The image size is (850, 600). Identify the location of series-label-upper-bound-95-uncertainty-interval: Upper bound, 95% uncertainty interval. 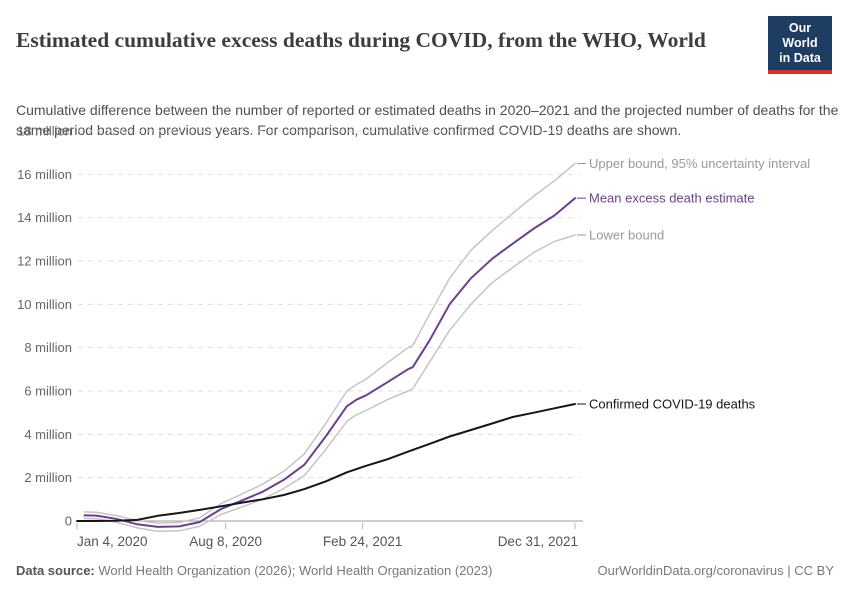
(699, 163).